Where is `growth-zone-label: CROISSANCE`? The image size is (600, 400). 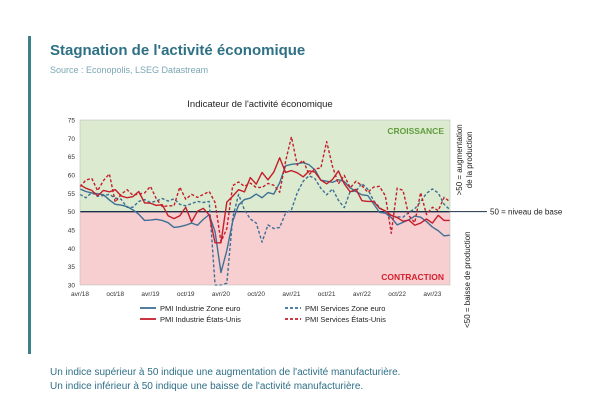
growth-zone-label: CROISSANCE is located at coordinates (415, 131).